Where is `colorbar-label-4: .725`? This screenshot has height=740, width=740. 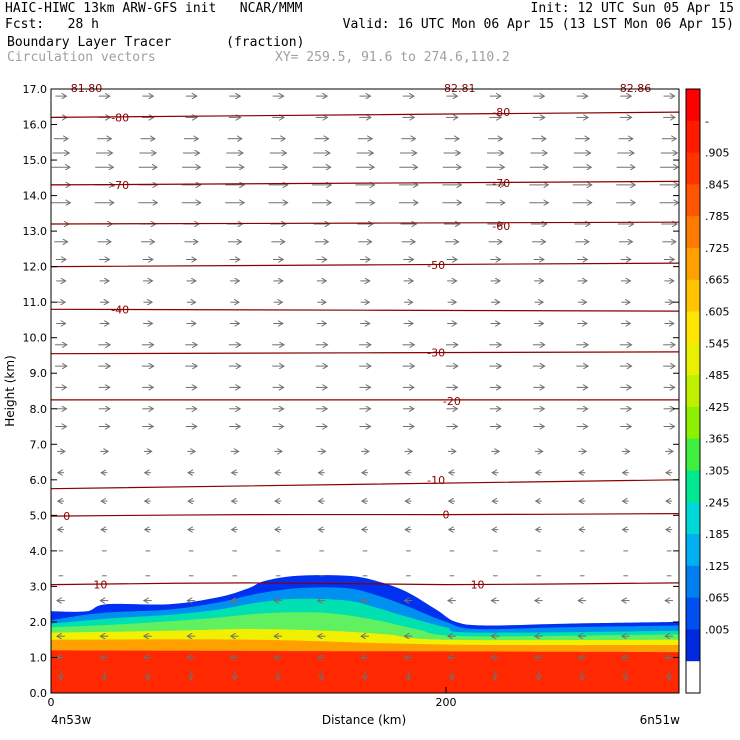 colorbar-label-4: .725 is located at coordinates (717, 248).